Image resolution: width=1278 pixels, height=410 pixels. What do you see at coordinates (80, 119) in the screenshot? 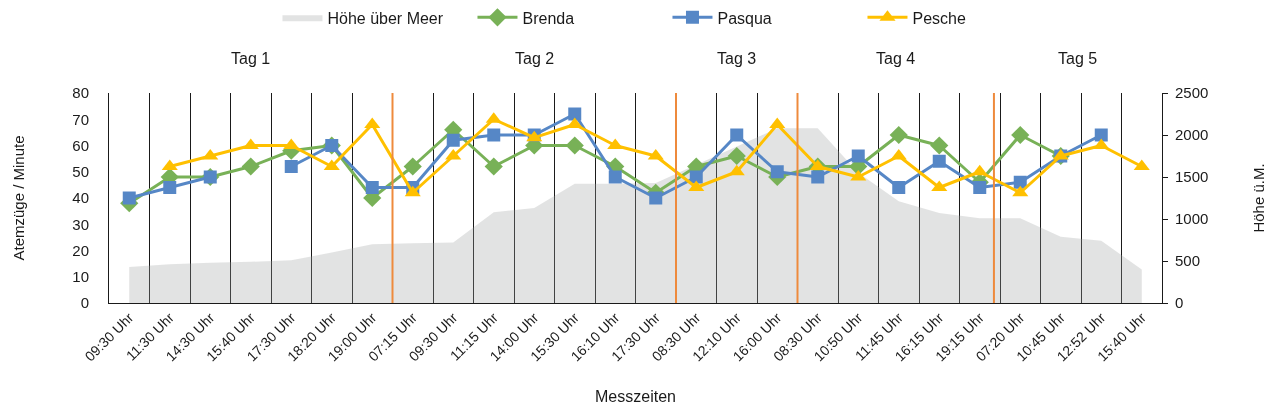
I see `y-tick-label: 70` at bounding box center [80, 119].